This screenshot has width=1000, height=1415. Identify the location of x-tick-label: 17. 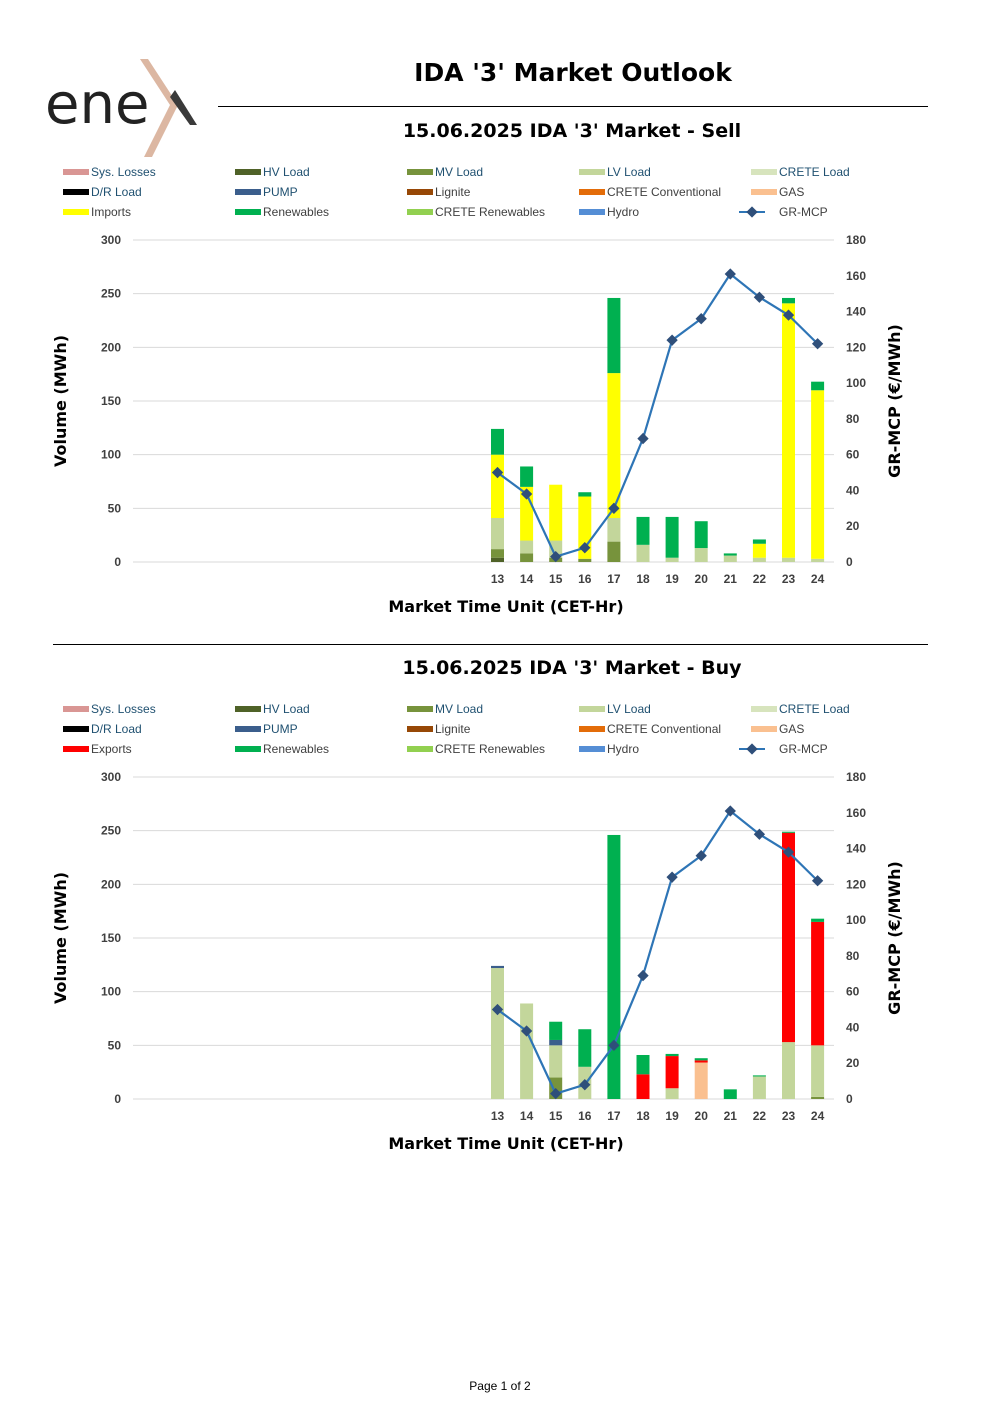
(614, 579).